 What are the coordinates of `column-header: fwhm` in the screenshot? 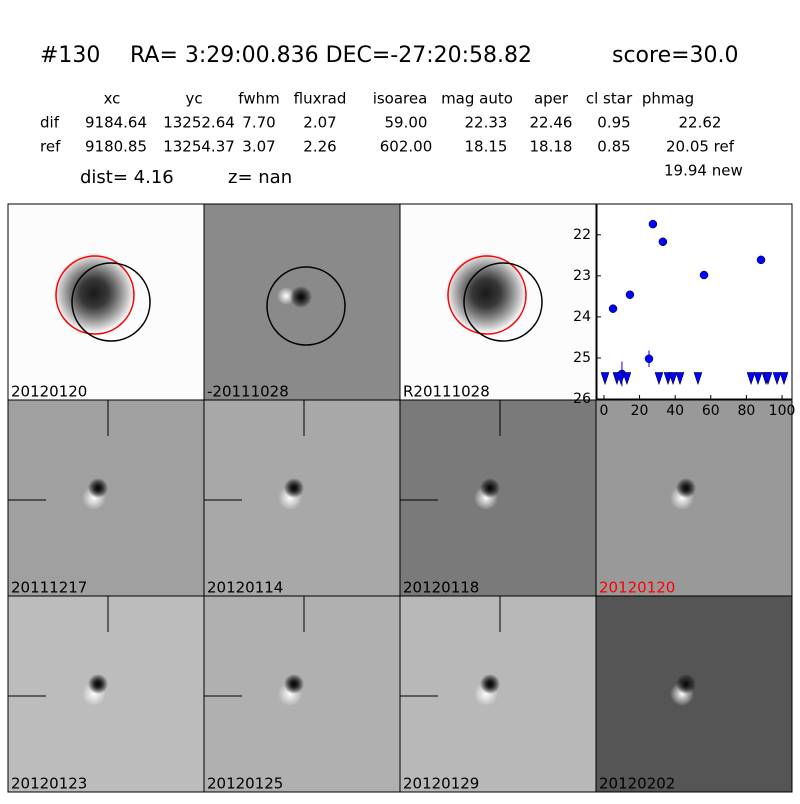 It's located at (258, 99).